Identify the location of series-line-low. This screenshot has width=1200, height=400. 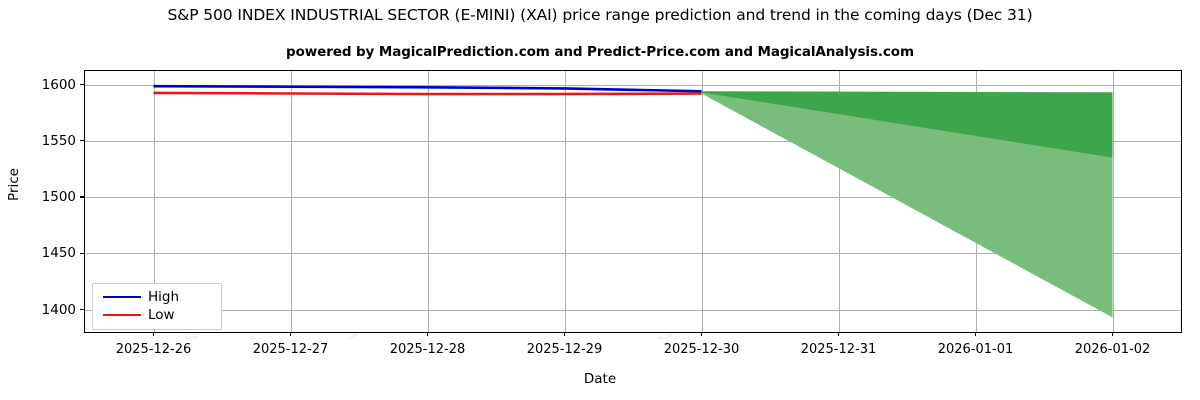
(427, 93).